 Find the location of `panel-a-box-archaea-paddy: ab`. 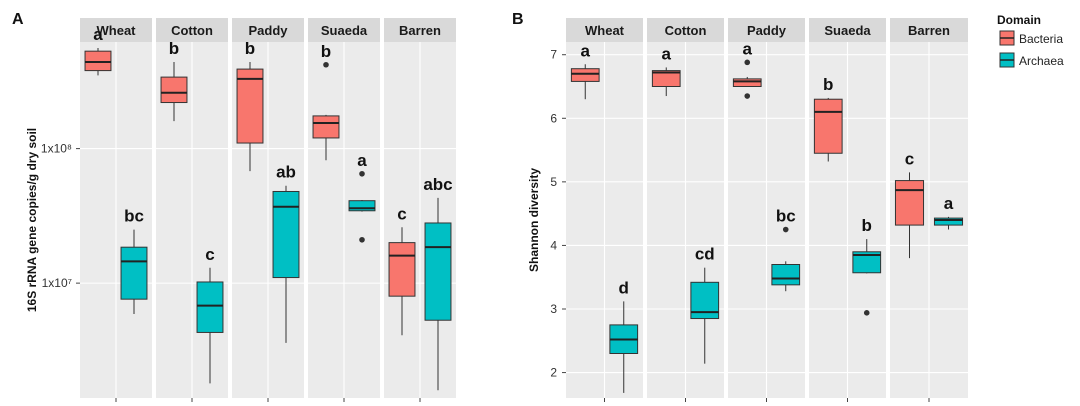

panel-a-box-archaea-paddy: ab is located at coordinates (286, 253).